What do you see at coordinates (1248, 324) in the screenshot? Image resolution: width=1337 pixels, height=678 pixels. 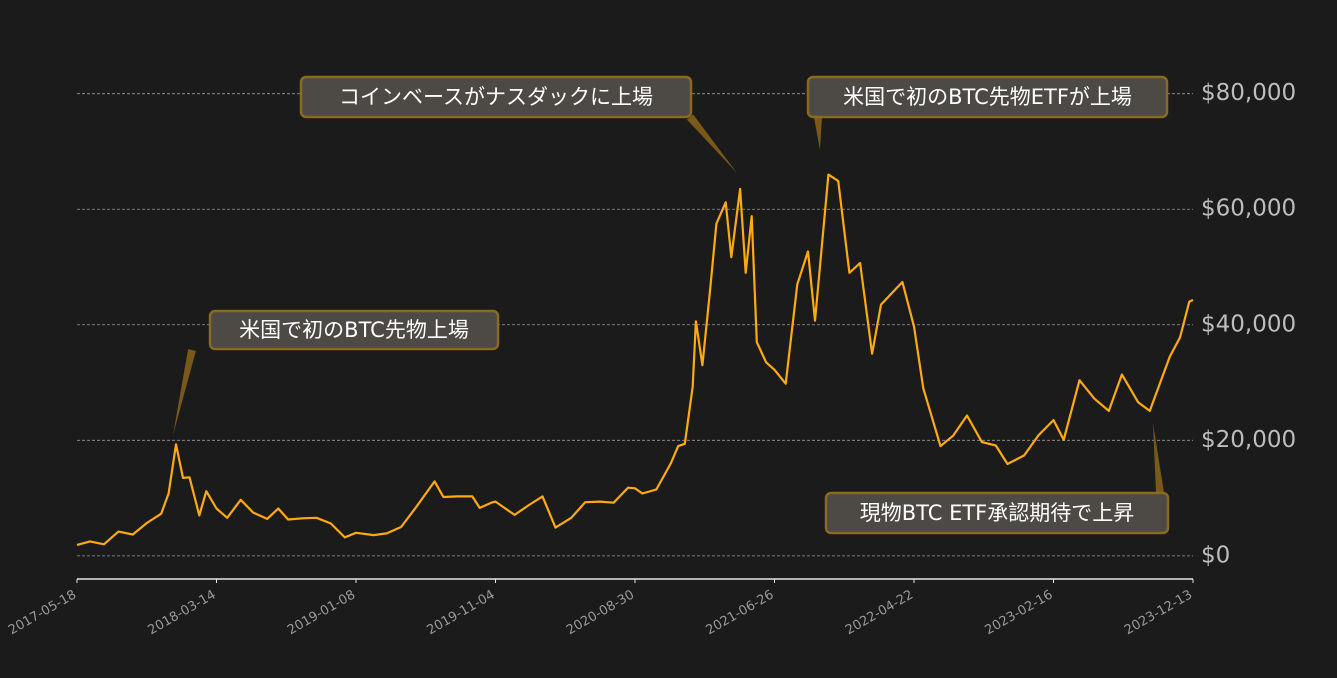 I see `y-tick-label: $40,000` at bounding box center [1248, 324].